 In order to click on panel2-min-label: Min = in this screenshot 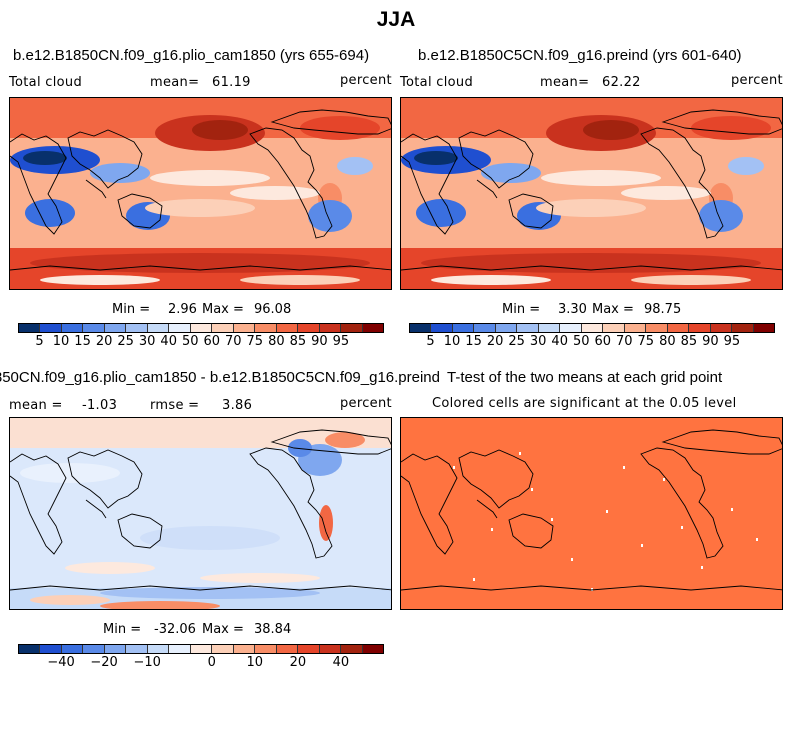, I will do `click(521, 309)`.